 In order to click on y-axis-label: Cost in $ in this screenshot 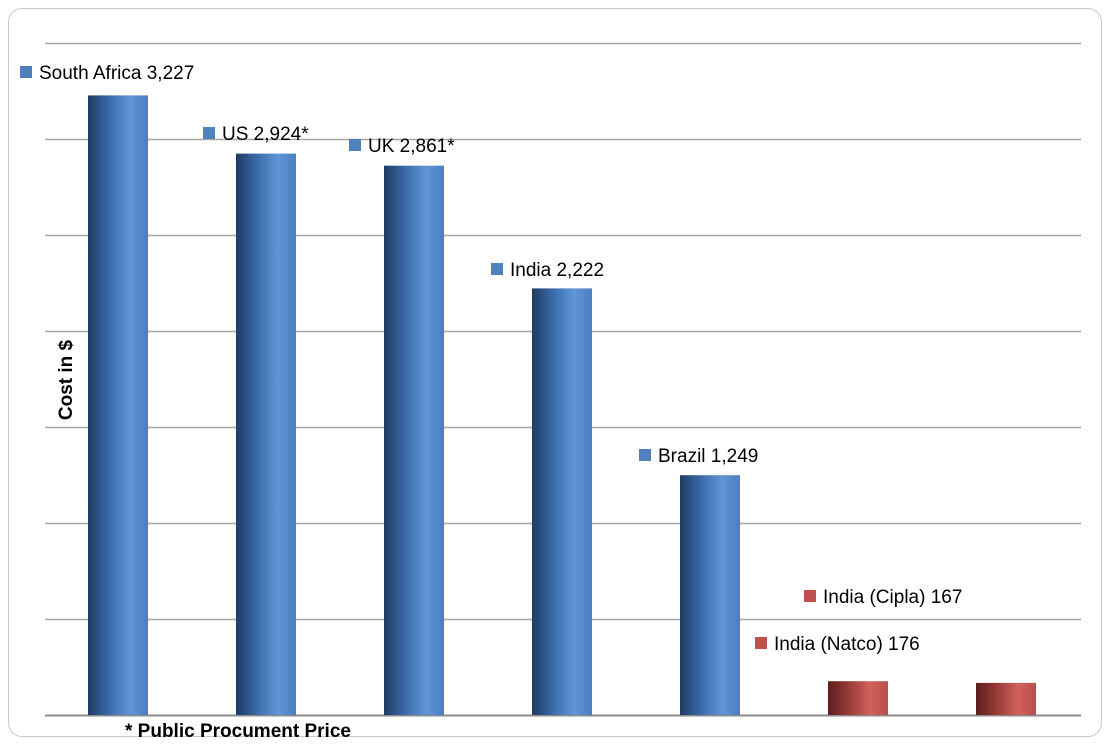, I will do `click(66, 379)`.